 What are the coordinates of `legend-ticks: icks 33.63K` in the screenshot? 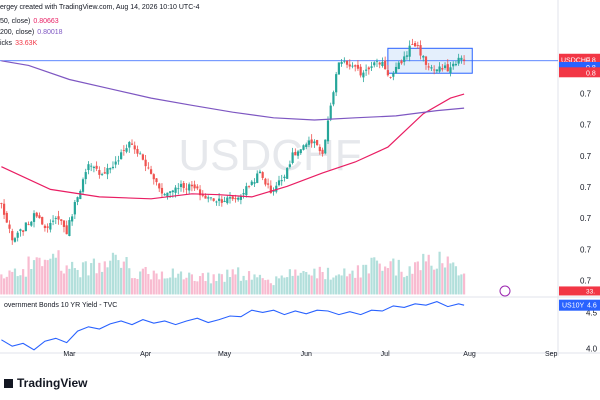 It's located at (18, 43).